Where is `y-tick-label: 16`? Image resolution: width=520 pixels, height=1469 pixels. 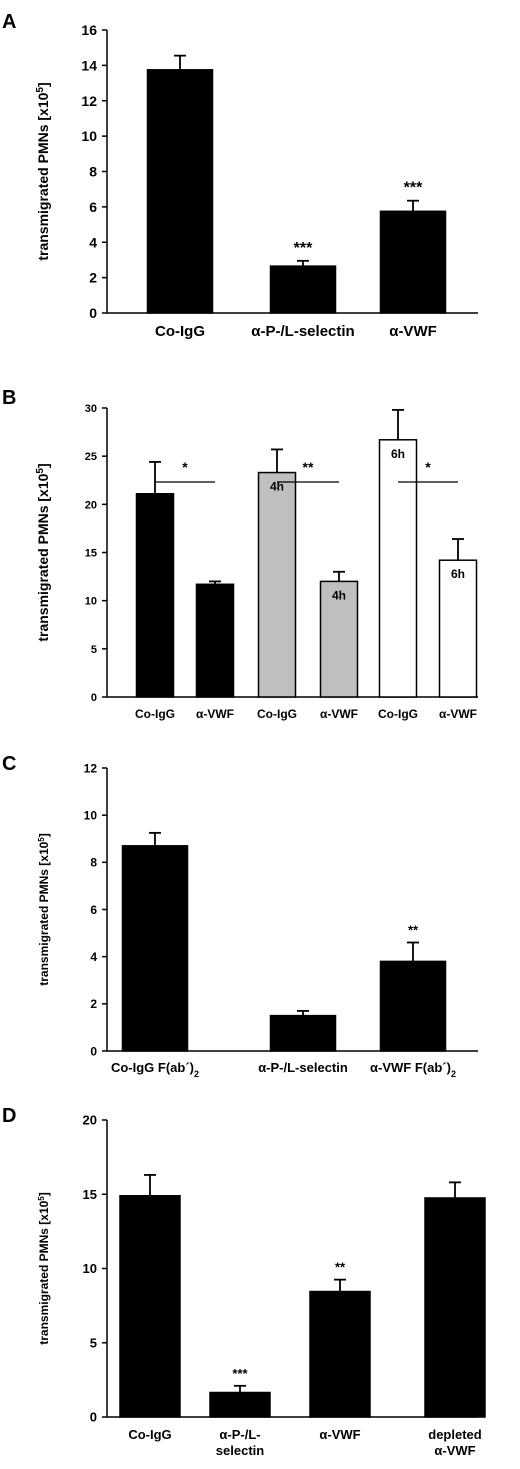
y-tick-label: 16 is located at coordinates (89, 30).